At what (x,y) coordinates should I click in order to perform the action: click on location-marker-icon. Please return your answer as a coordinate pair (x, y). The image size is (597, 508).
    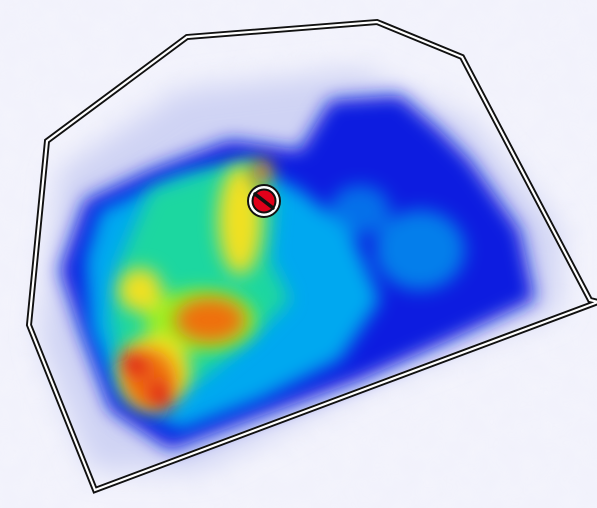
    Looking at the image, I should click on (264, 201).